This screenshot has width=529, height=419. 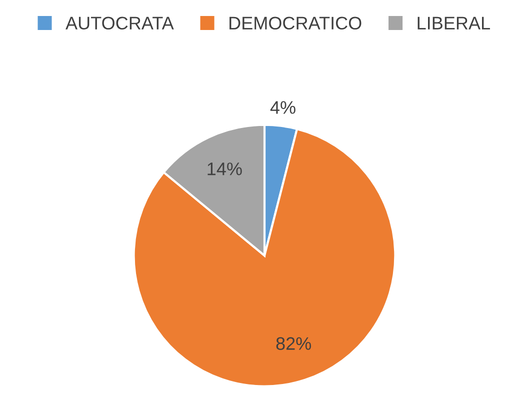 What do you see at coordinates (294, 343) in the screenshot?
I see `data-label: 82%` at bounding box center [294, 343].